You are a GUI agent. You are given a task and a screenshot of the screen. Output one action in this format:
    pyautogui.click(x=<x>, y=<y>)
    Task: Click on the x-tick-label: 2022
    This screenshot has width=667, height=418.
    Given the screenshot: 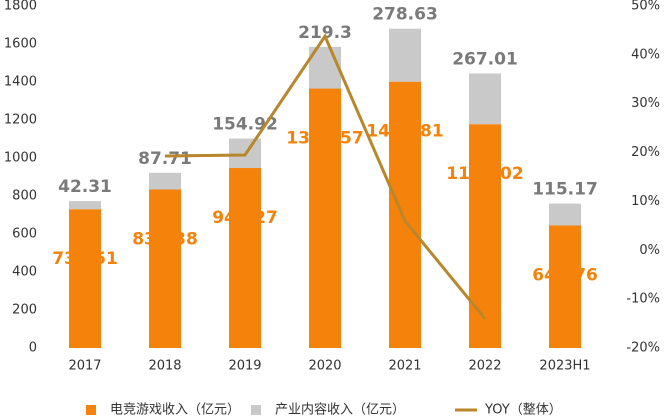 What is the action you would take?
    pyautogui.click(x=484, y=366)
    